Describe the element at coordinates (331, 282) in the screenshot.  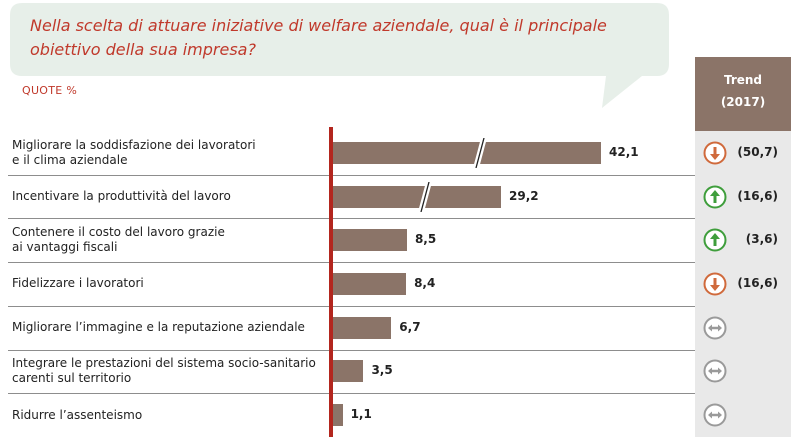
I see `axis-line` at that location.